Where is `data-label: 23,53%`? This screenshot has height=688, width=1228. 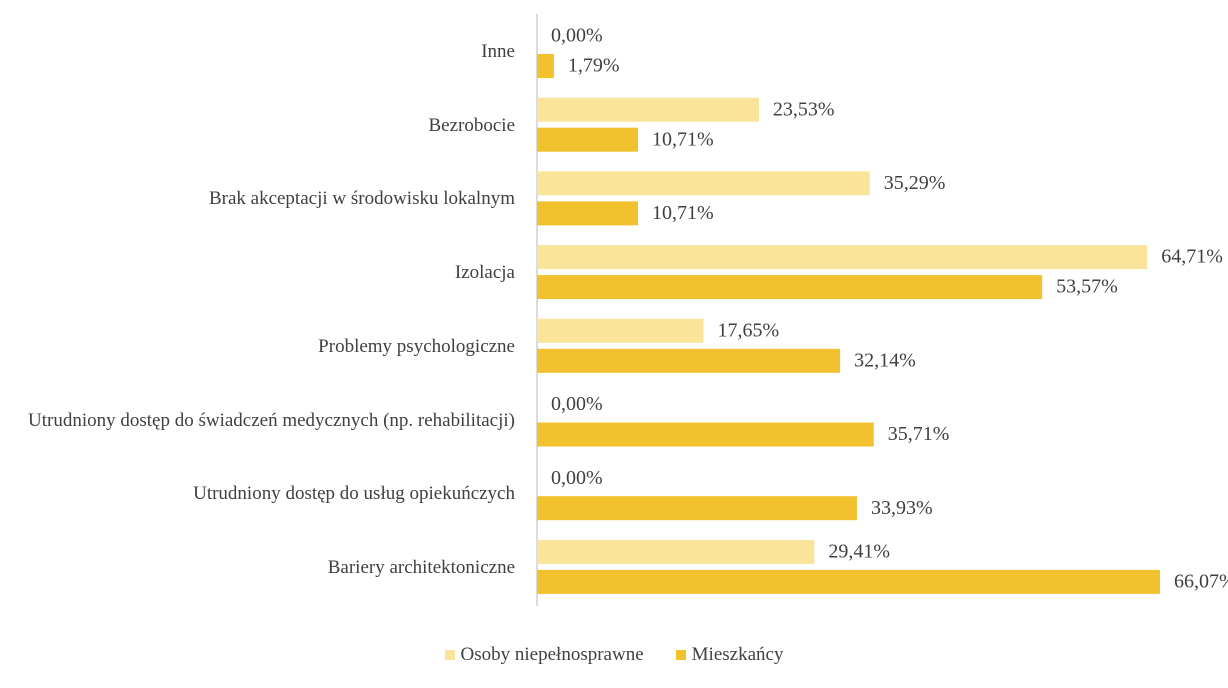 data-label: 23,53% is located at coordinates (804, 109).